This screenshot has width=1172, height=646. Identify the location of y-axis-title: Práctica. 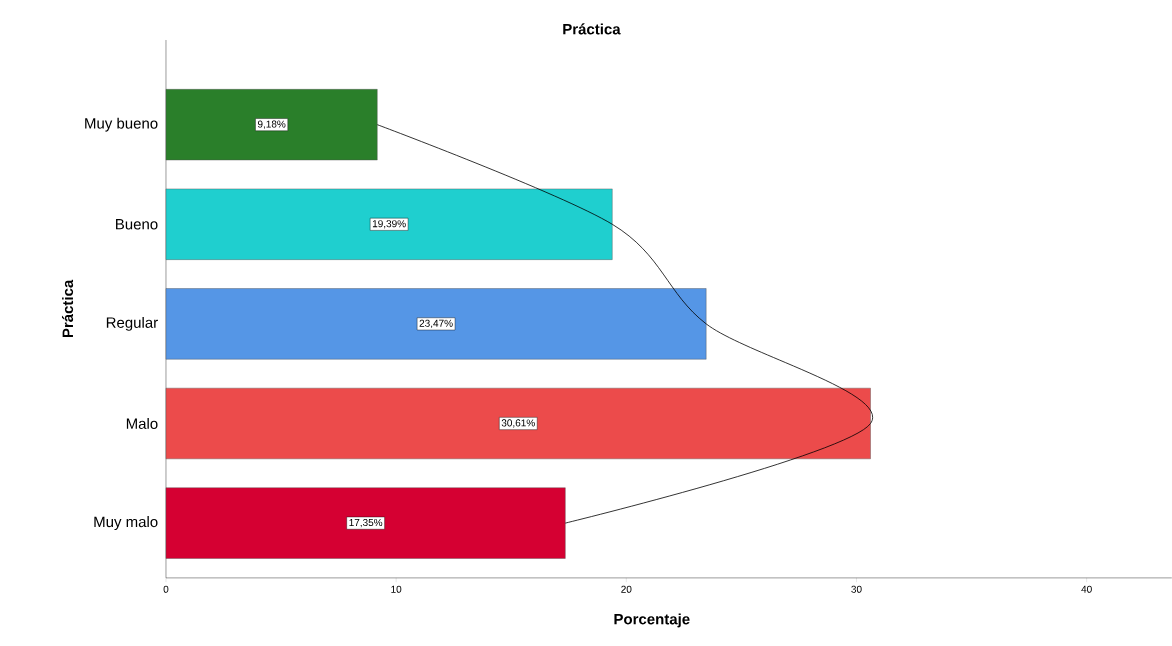
(67, 308).